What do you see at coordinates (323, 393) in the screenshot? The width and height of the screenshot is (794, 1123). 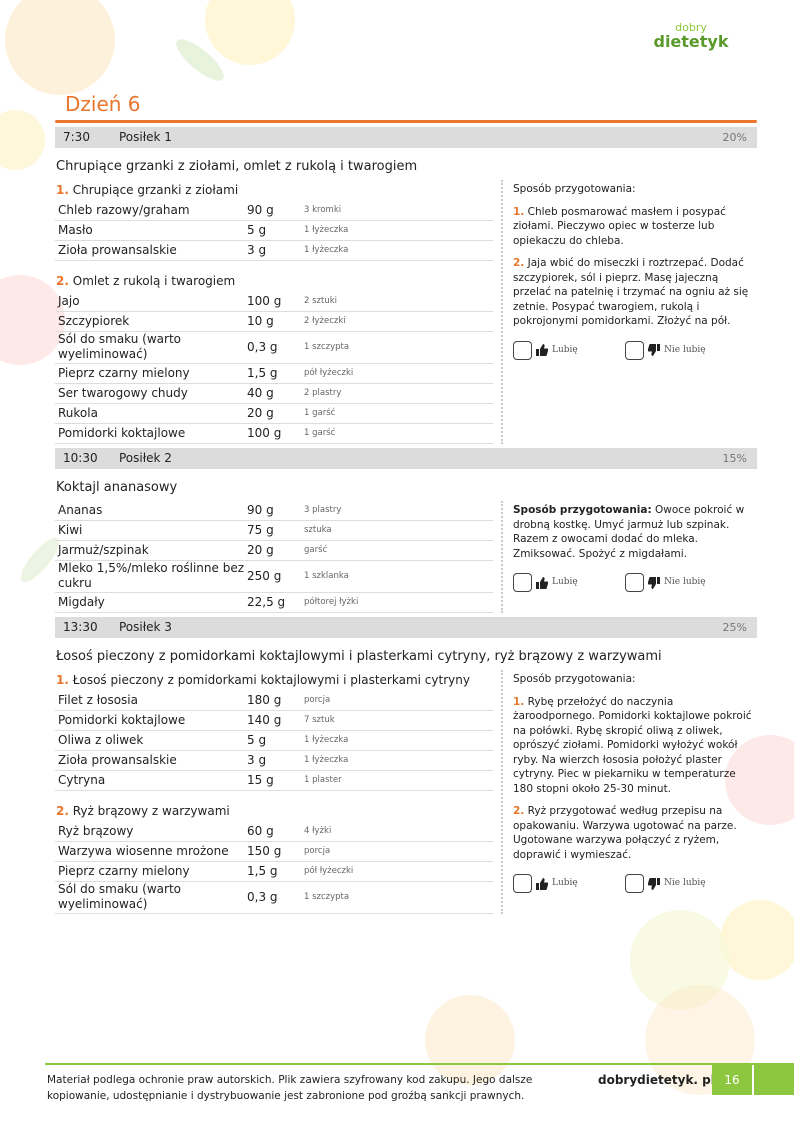 I see `ingredient-measure: 2 plastry` at bounding box center [323, 393].